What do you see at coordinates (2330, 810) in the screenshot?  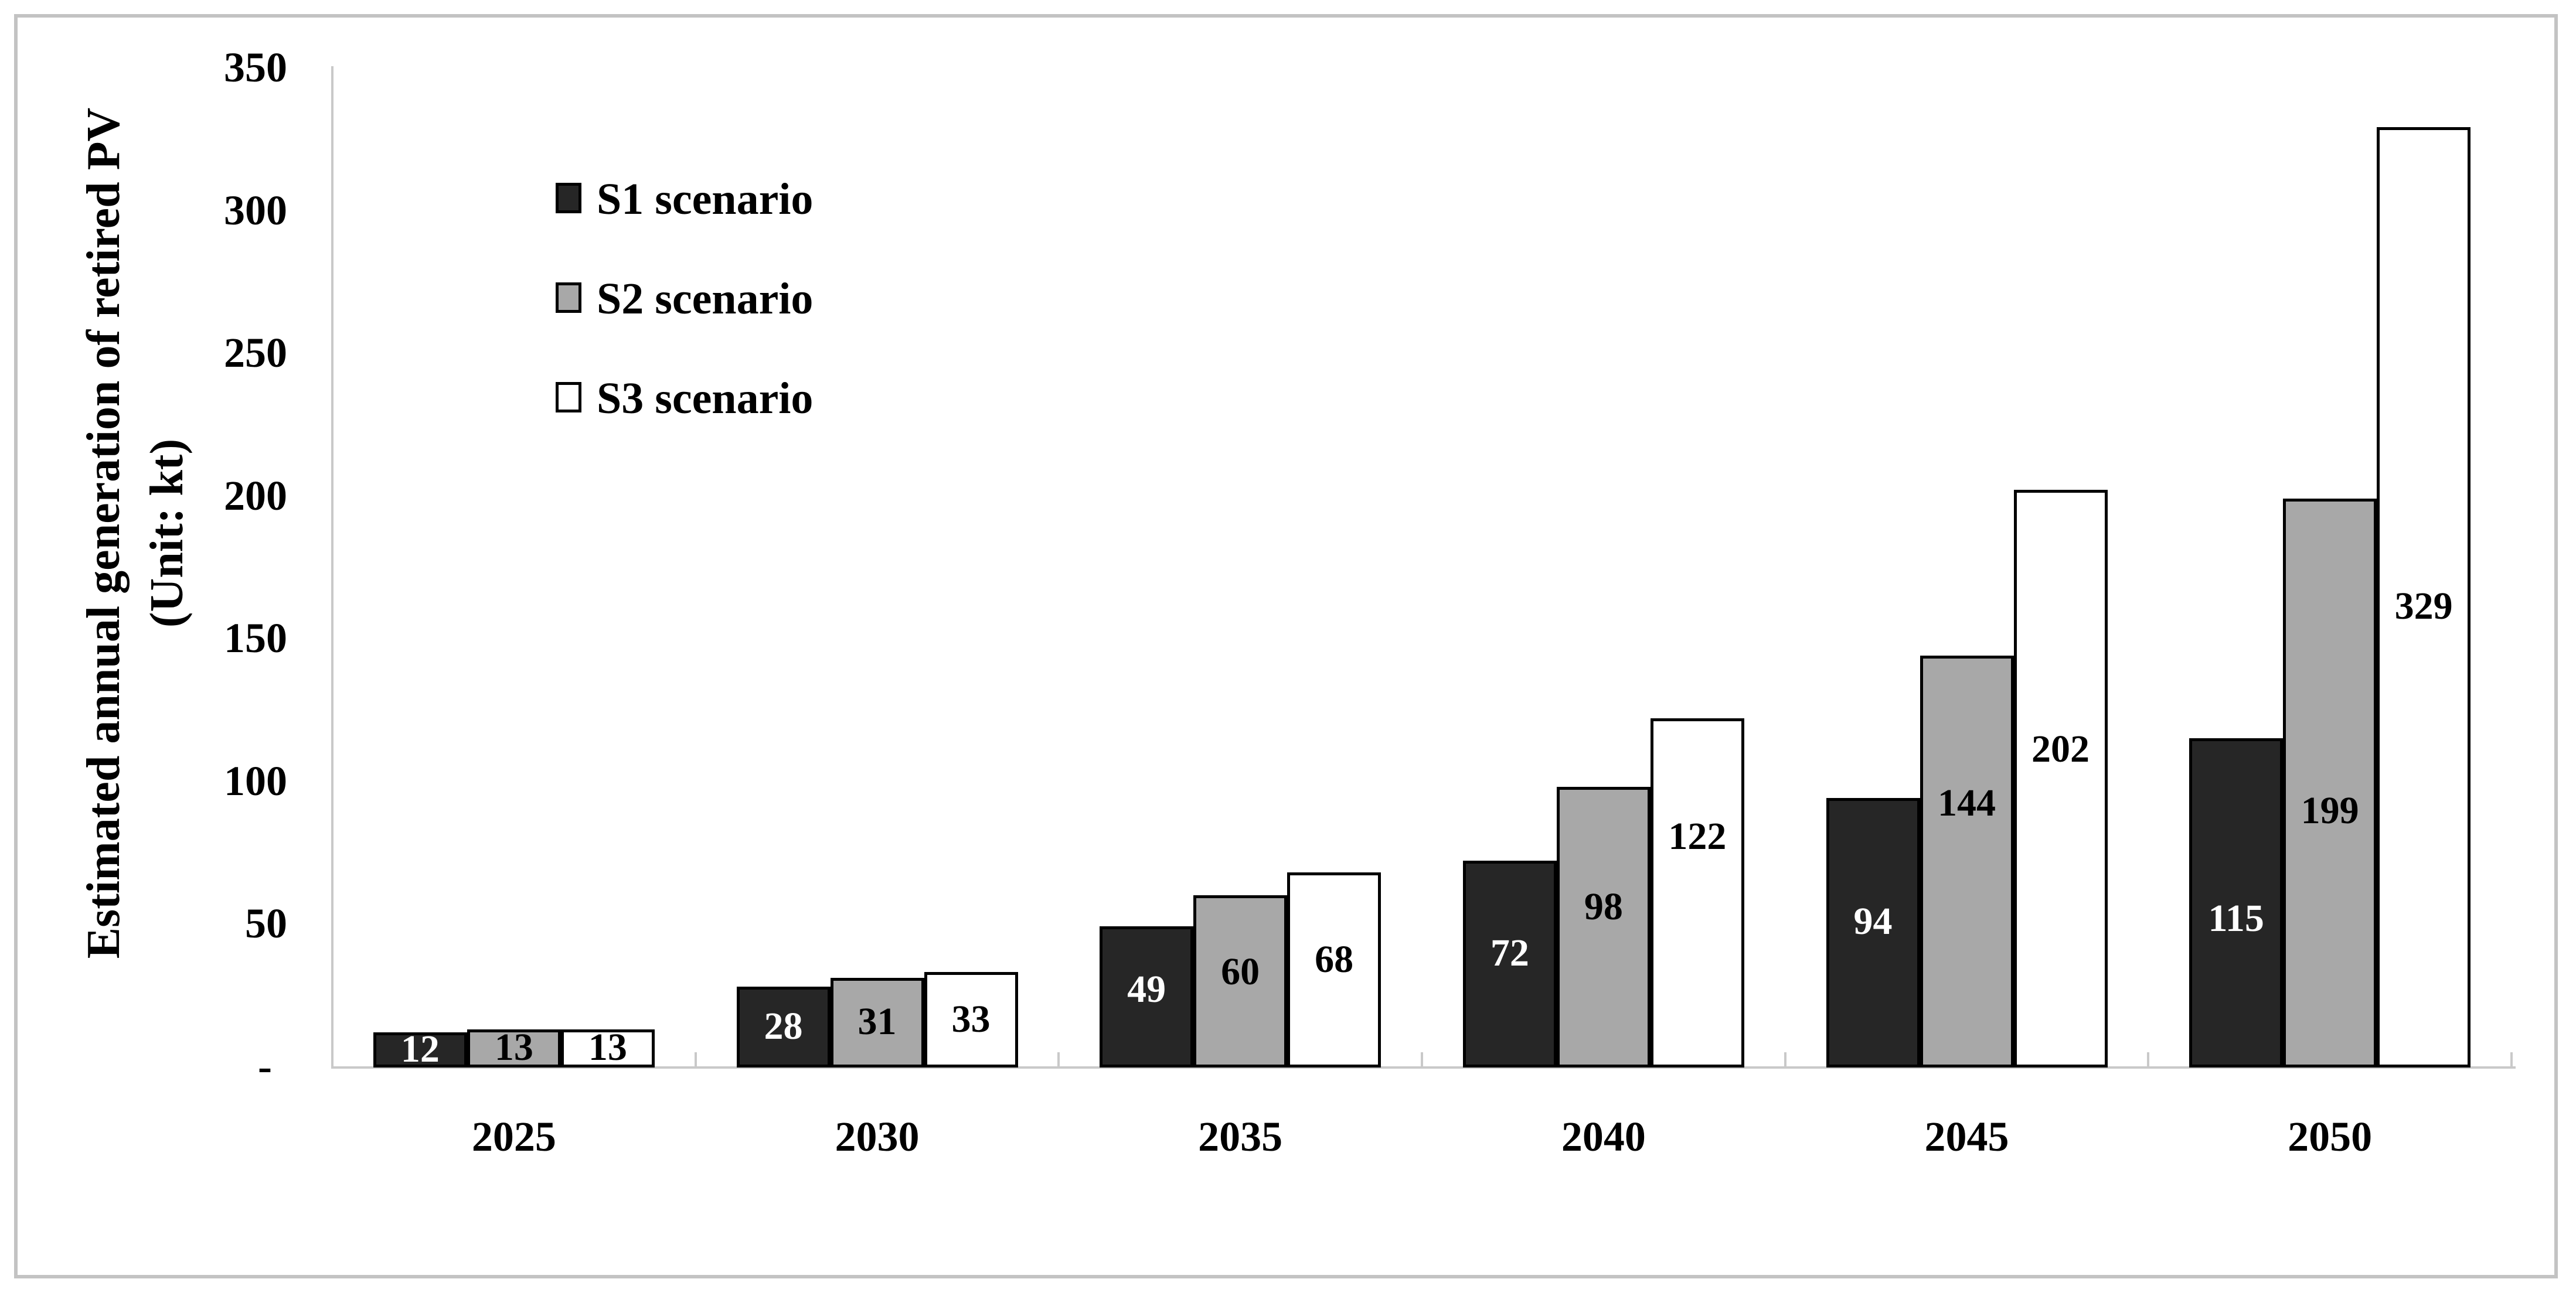 I see `bar-value-label-s2-2050: 199` at bounding box center [2330, 810].